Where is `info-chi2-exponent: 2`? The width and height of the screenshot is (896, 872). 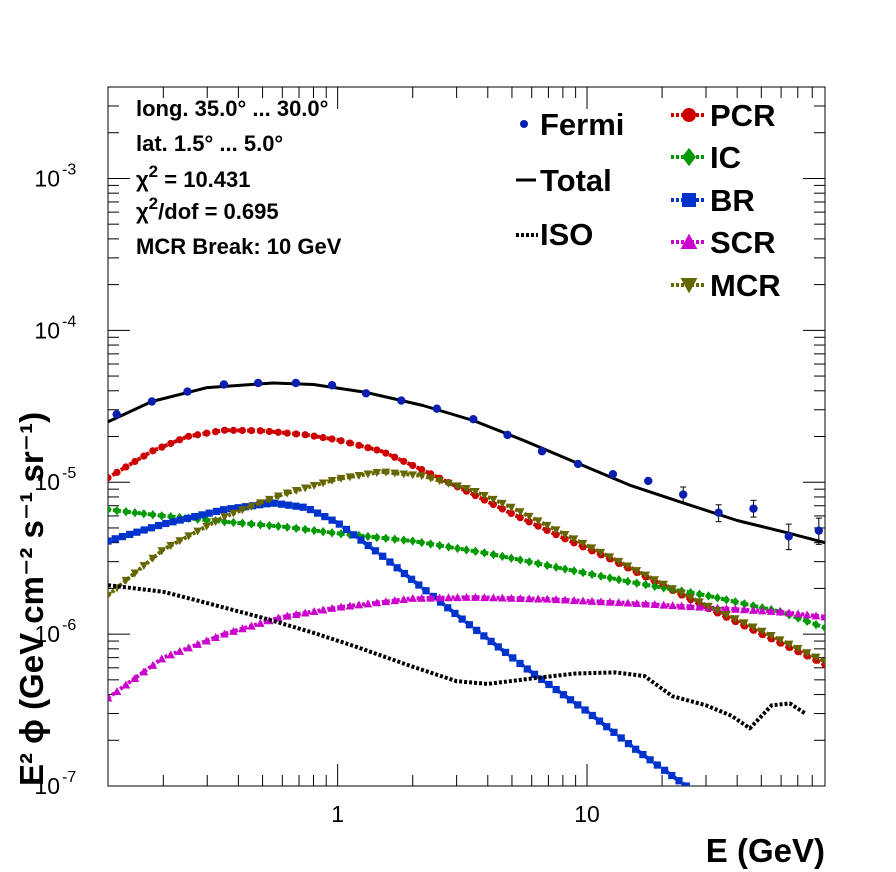
info-chi2-exponent: 2 is located at coordinates (153, 171).